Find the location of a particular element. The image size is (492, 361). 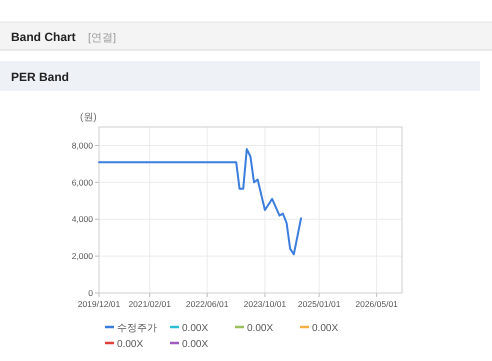

y-tick-label: 6,000 is located at coordinates (83, 182).